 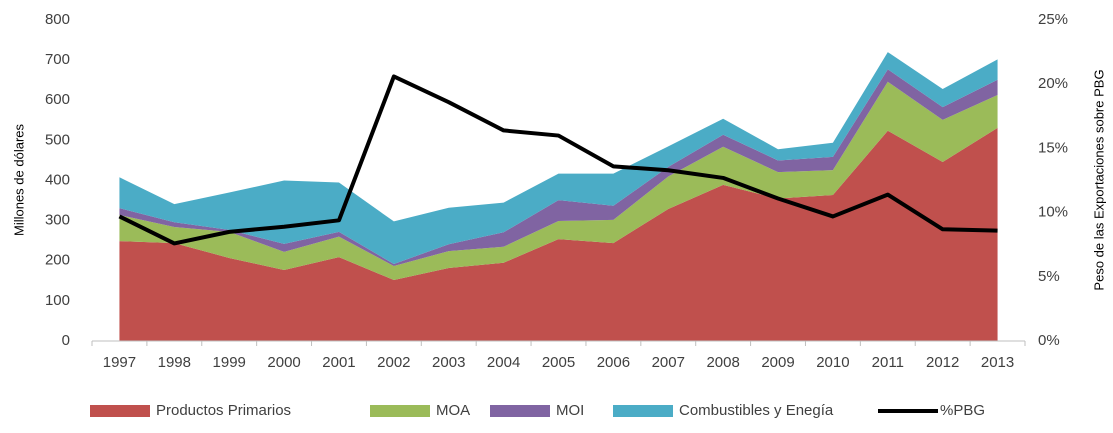 I want to click on x-tick-label: 2005, so click(x=558, y=362).